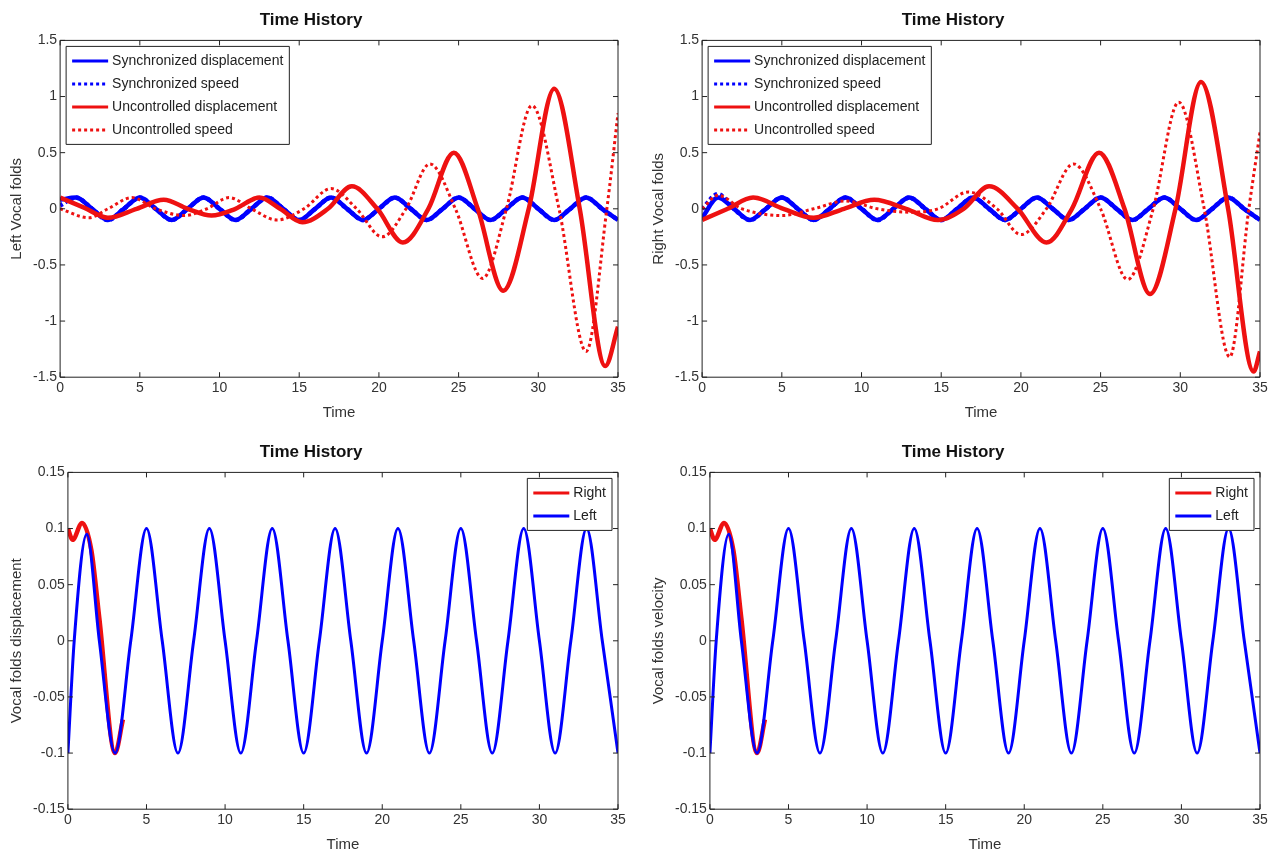 The height and width of the screenshot is (864, 1283). What do you see at coordinates (658, 640) in the screenshot?
I see `y-axis-title: Vocal folds velocity` at bounding box center [658, 640].